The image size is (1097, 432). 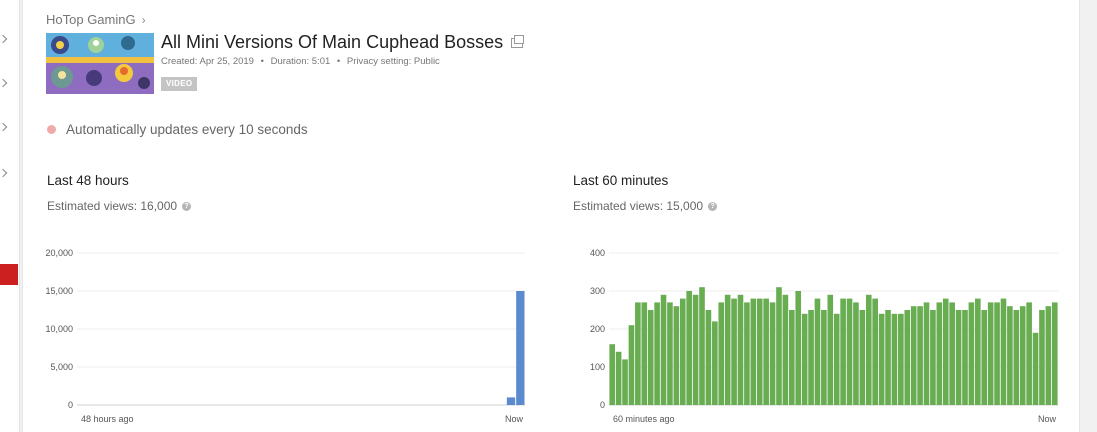 What do you see at coordinates (91, 19) in the screenshot?
I see `channel-name-link: HoTop GaminG` at bounding box center [91, 19].